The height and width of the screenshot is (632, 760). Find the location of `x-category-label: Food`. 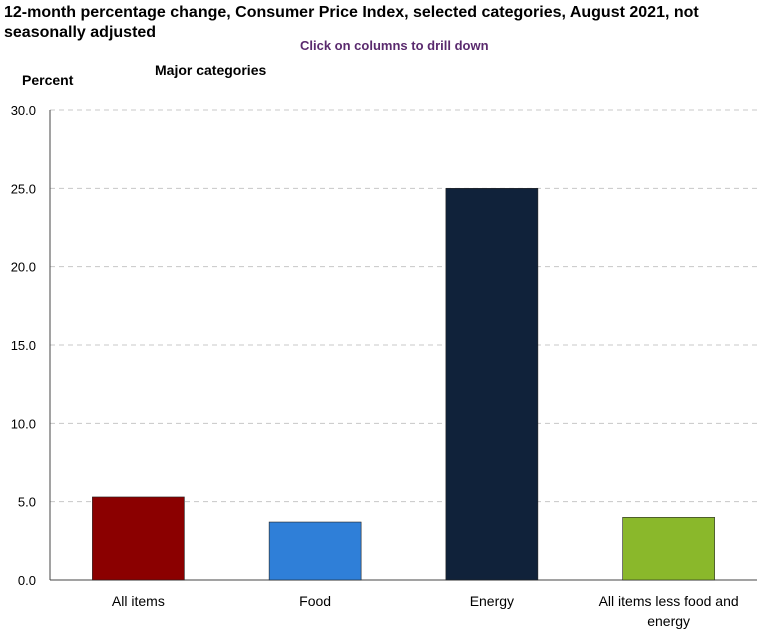

x-category-label: Food is located at coordinates (315, 601).